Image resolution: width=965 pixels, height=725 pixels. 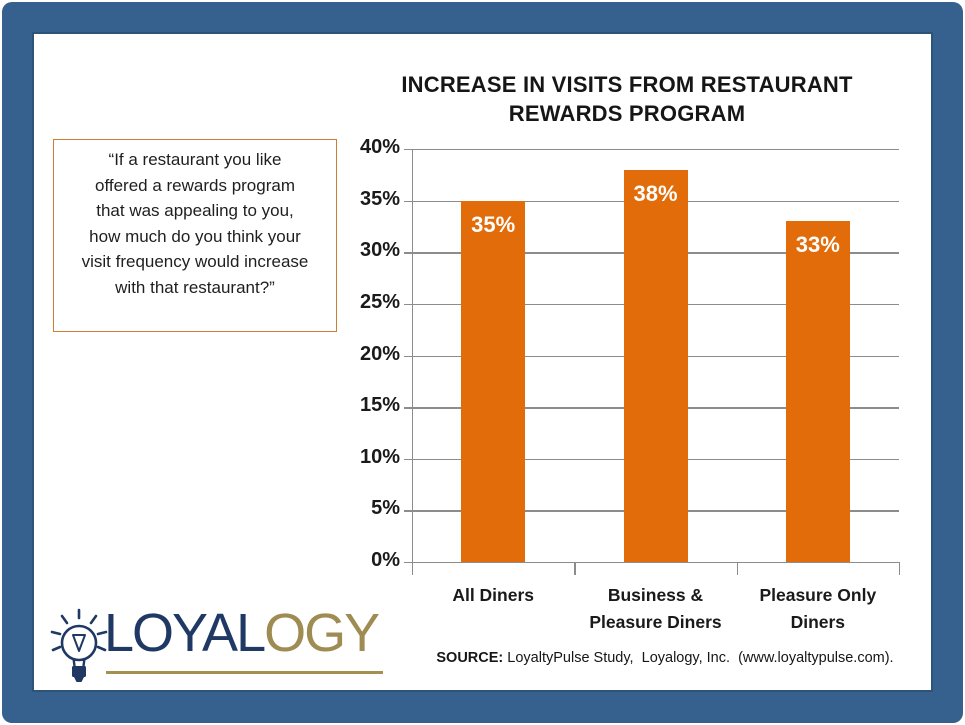 What do you see at coordinates (379, 147) in the screenshot?
I see `y-axis-label: 40%` at bounding box center [379, 147].